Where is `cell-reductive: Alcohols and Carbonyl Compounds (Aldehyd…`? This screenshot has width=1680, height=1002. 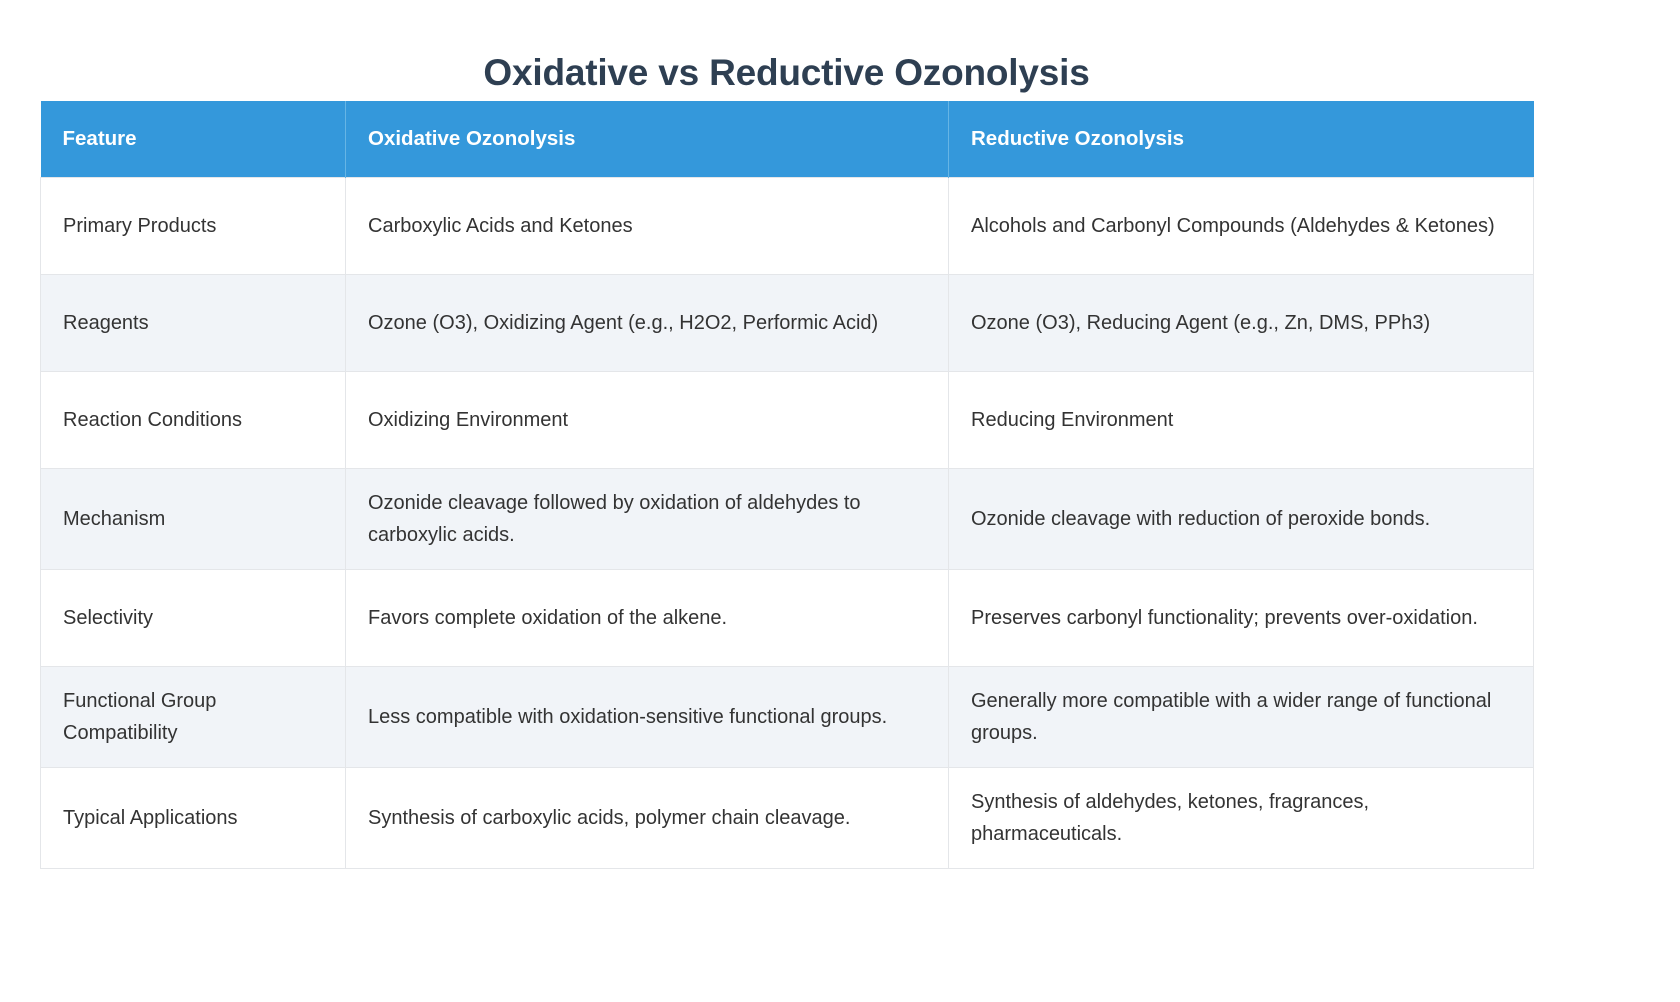 cell-reductive: Alcohols and Carbonyl Compounds (Aldehyd… is located at coordinates (1241, 226).